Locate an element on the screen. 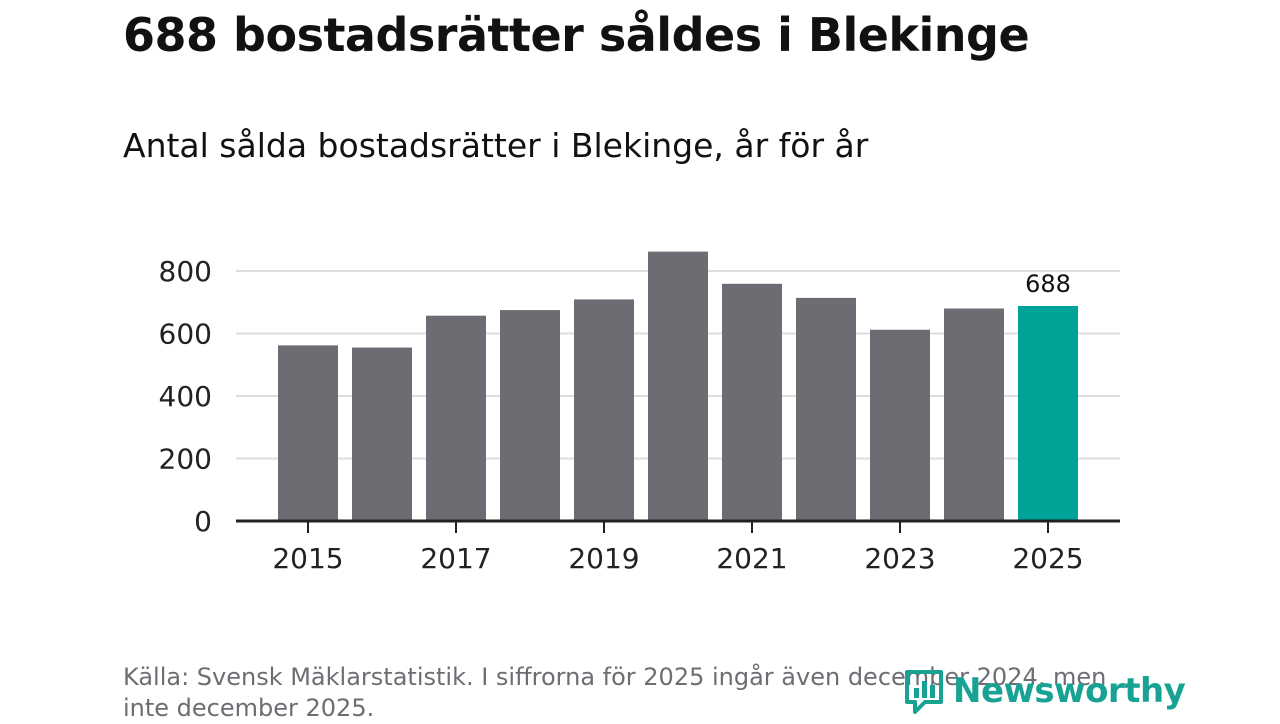 The height and width of the screenshot is (724, 1280). bar-2022 is located at coordinates (826, 409).